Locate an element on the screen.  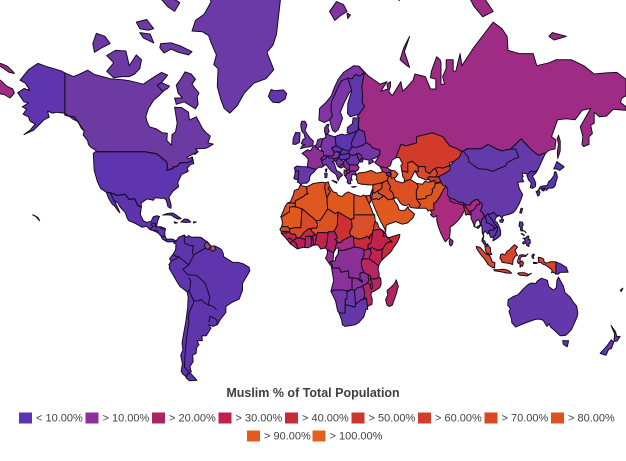
svg-text: > 90.00% is located at coordinates (287, 437).